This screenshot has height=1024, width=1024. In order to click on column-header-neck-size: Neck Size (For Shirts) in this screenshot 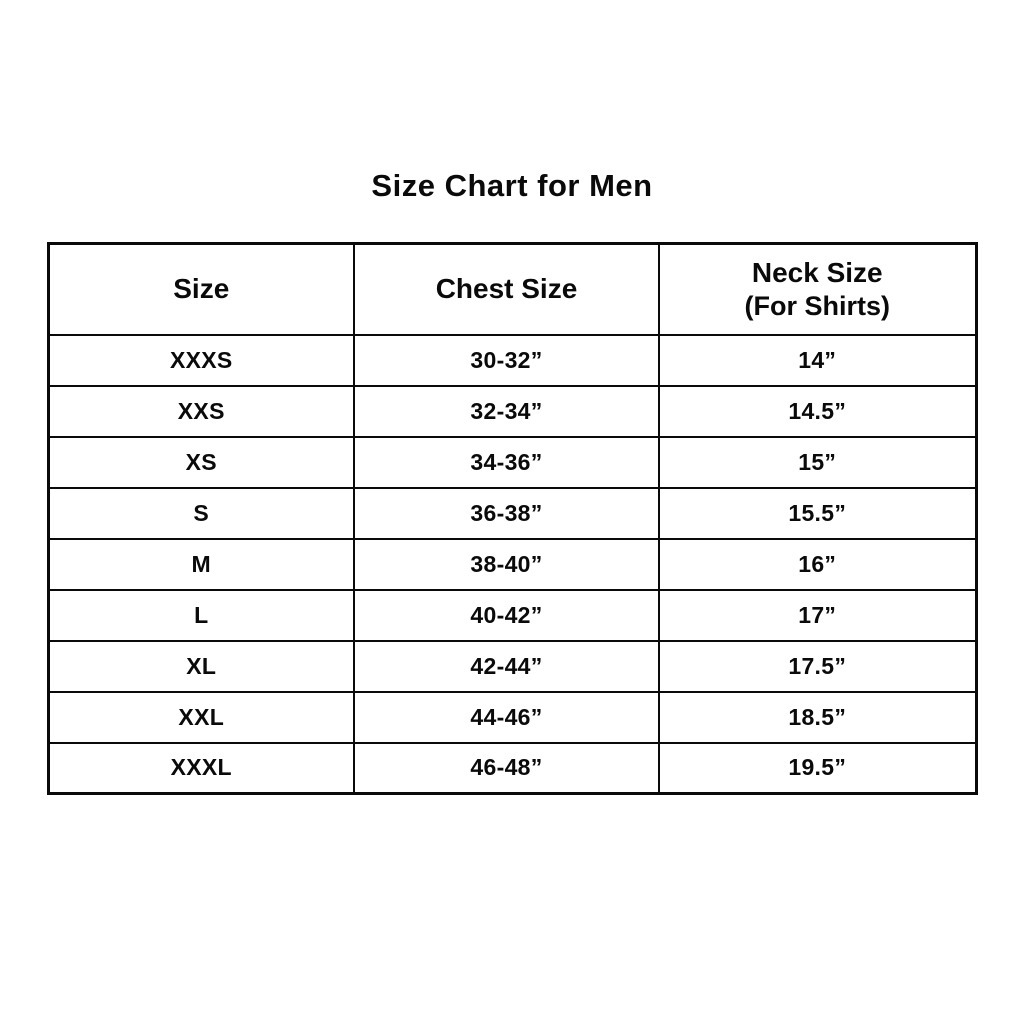, I will do `click(817, 289)`.